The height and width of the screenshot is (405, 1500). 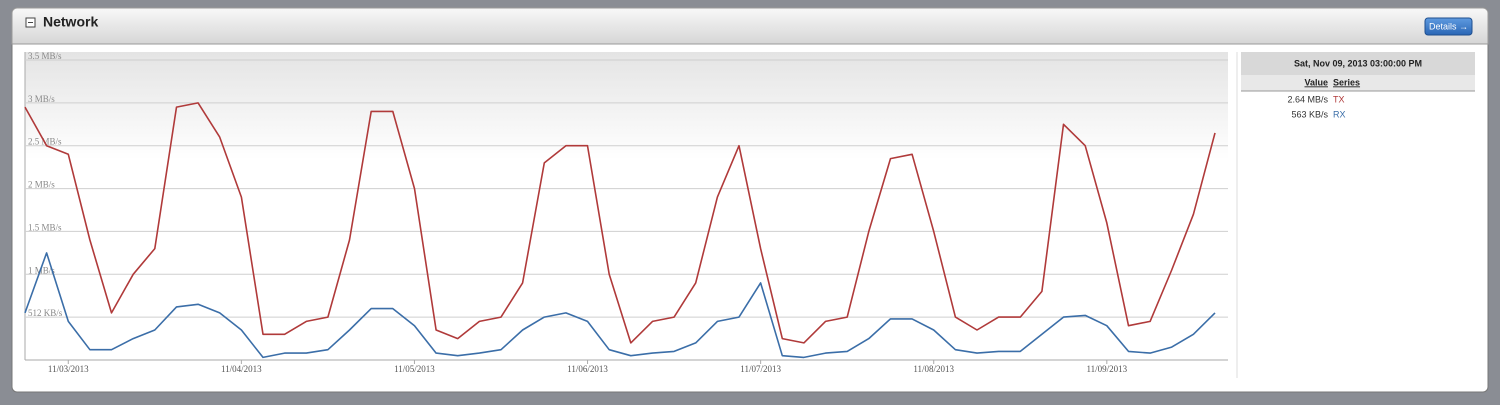 What do you see at coordinates (760, 369) in the screenshot?
I see `x-tick-label: 11/07/2013` at bounding box center [760, 369].